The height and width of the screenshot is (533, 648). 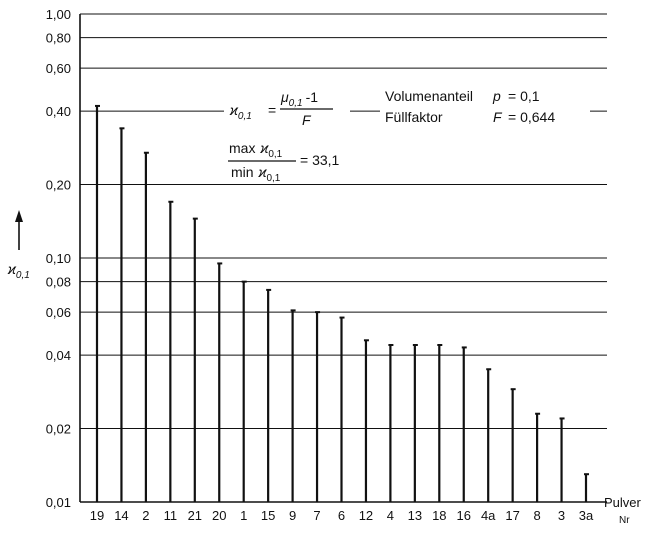 I want to click on x-category-label-8: 8, so click(x=536, y=515).